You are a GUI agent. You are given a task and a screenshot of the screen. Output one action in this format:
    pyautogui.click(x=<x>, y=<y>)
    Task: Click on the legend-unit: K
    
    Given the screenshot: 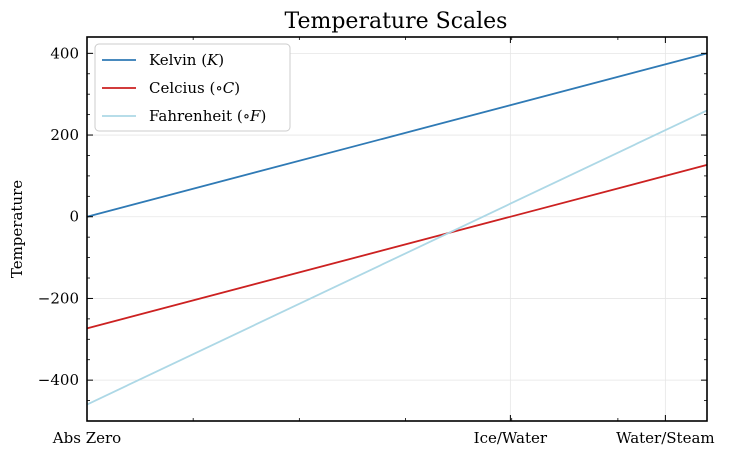 What is the action you would take?
    pyautogui.click(x=212, y=60)
    